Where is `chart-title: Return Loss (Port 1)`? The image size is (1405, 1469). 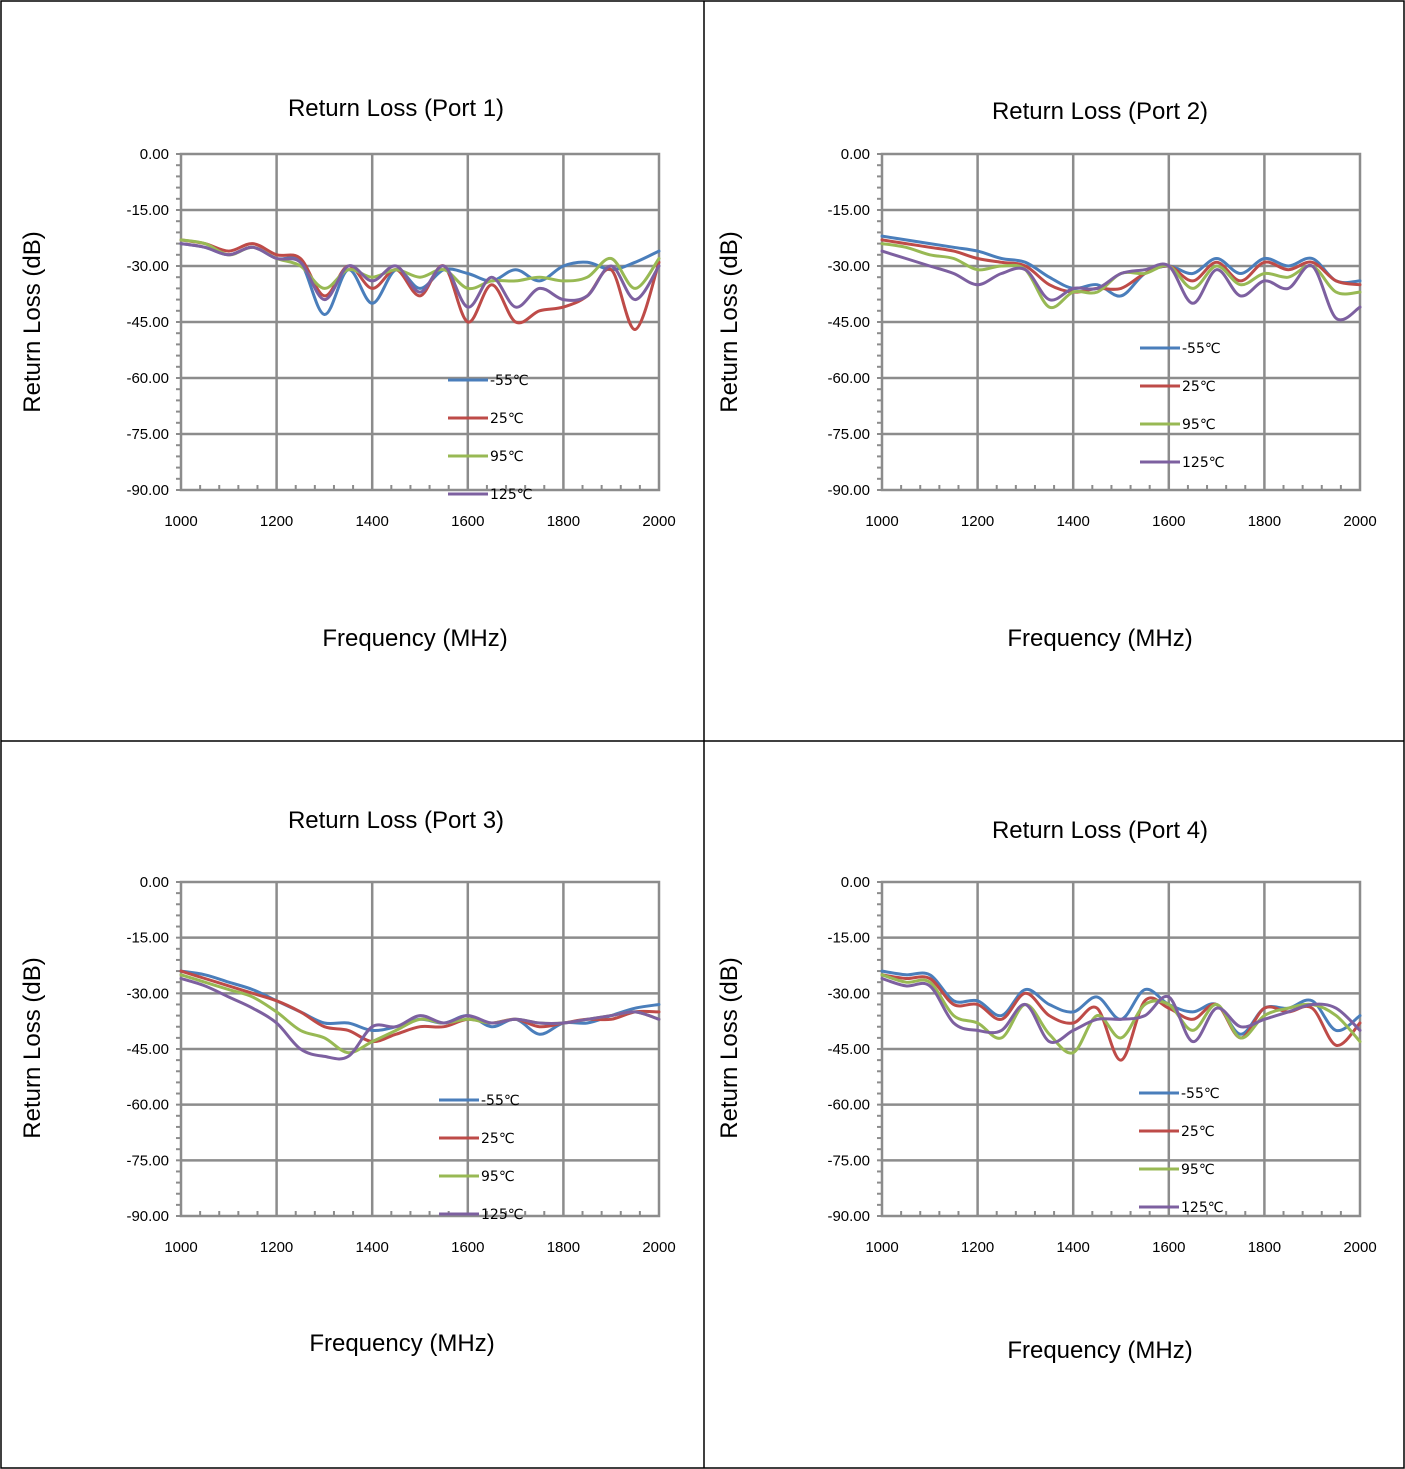
chart-title: Return Loss (Port 1) is located at coordinates (396, 108).